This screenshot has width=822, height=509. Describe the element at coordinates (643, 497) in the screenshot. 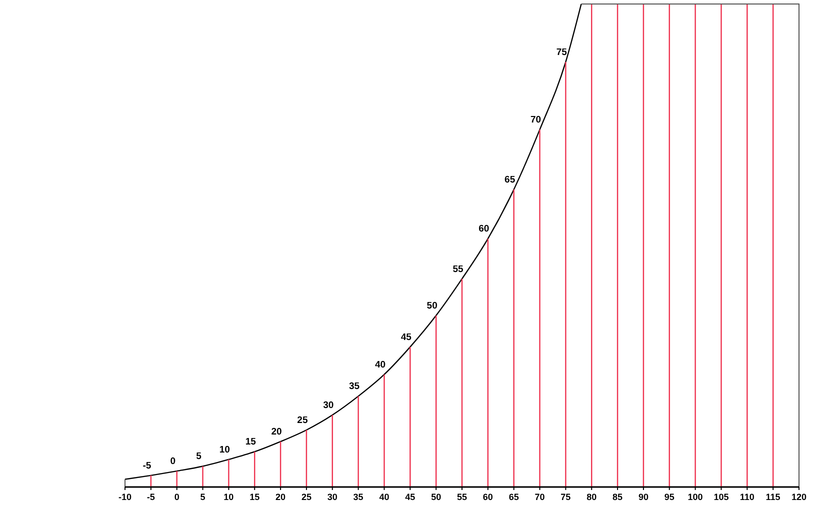

I see `x-tick-label: 90` at that location.